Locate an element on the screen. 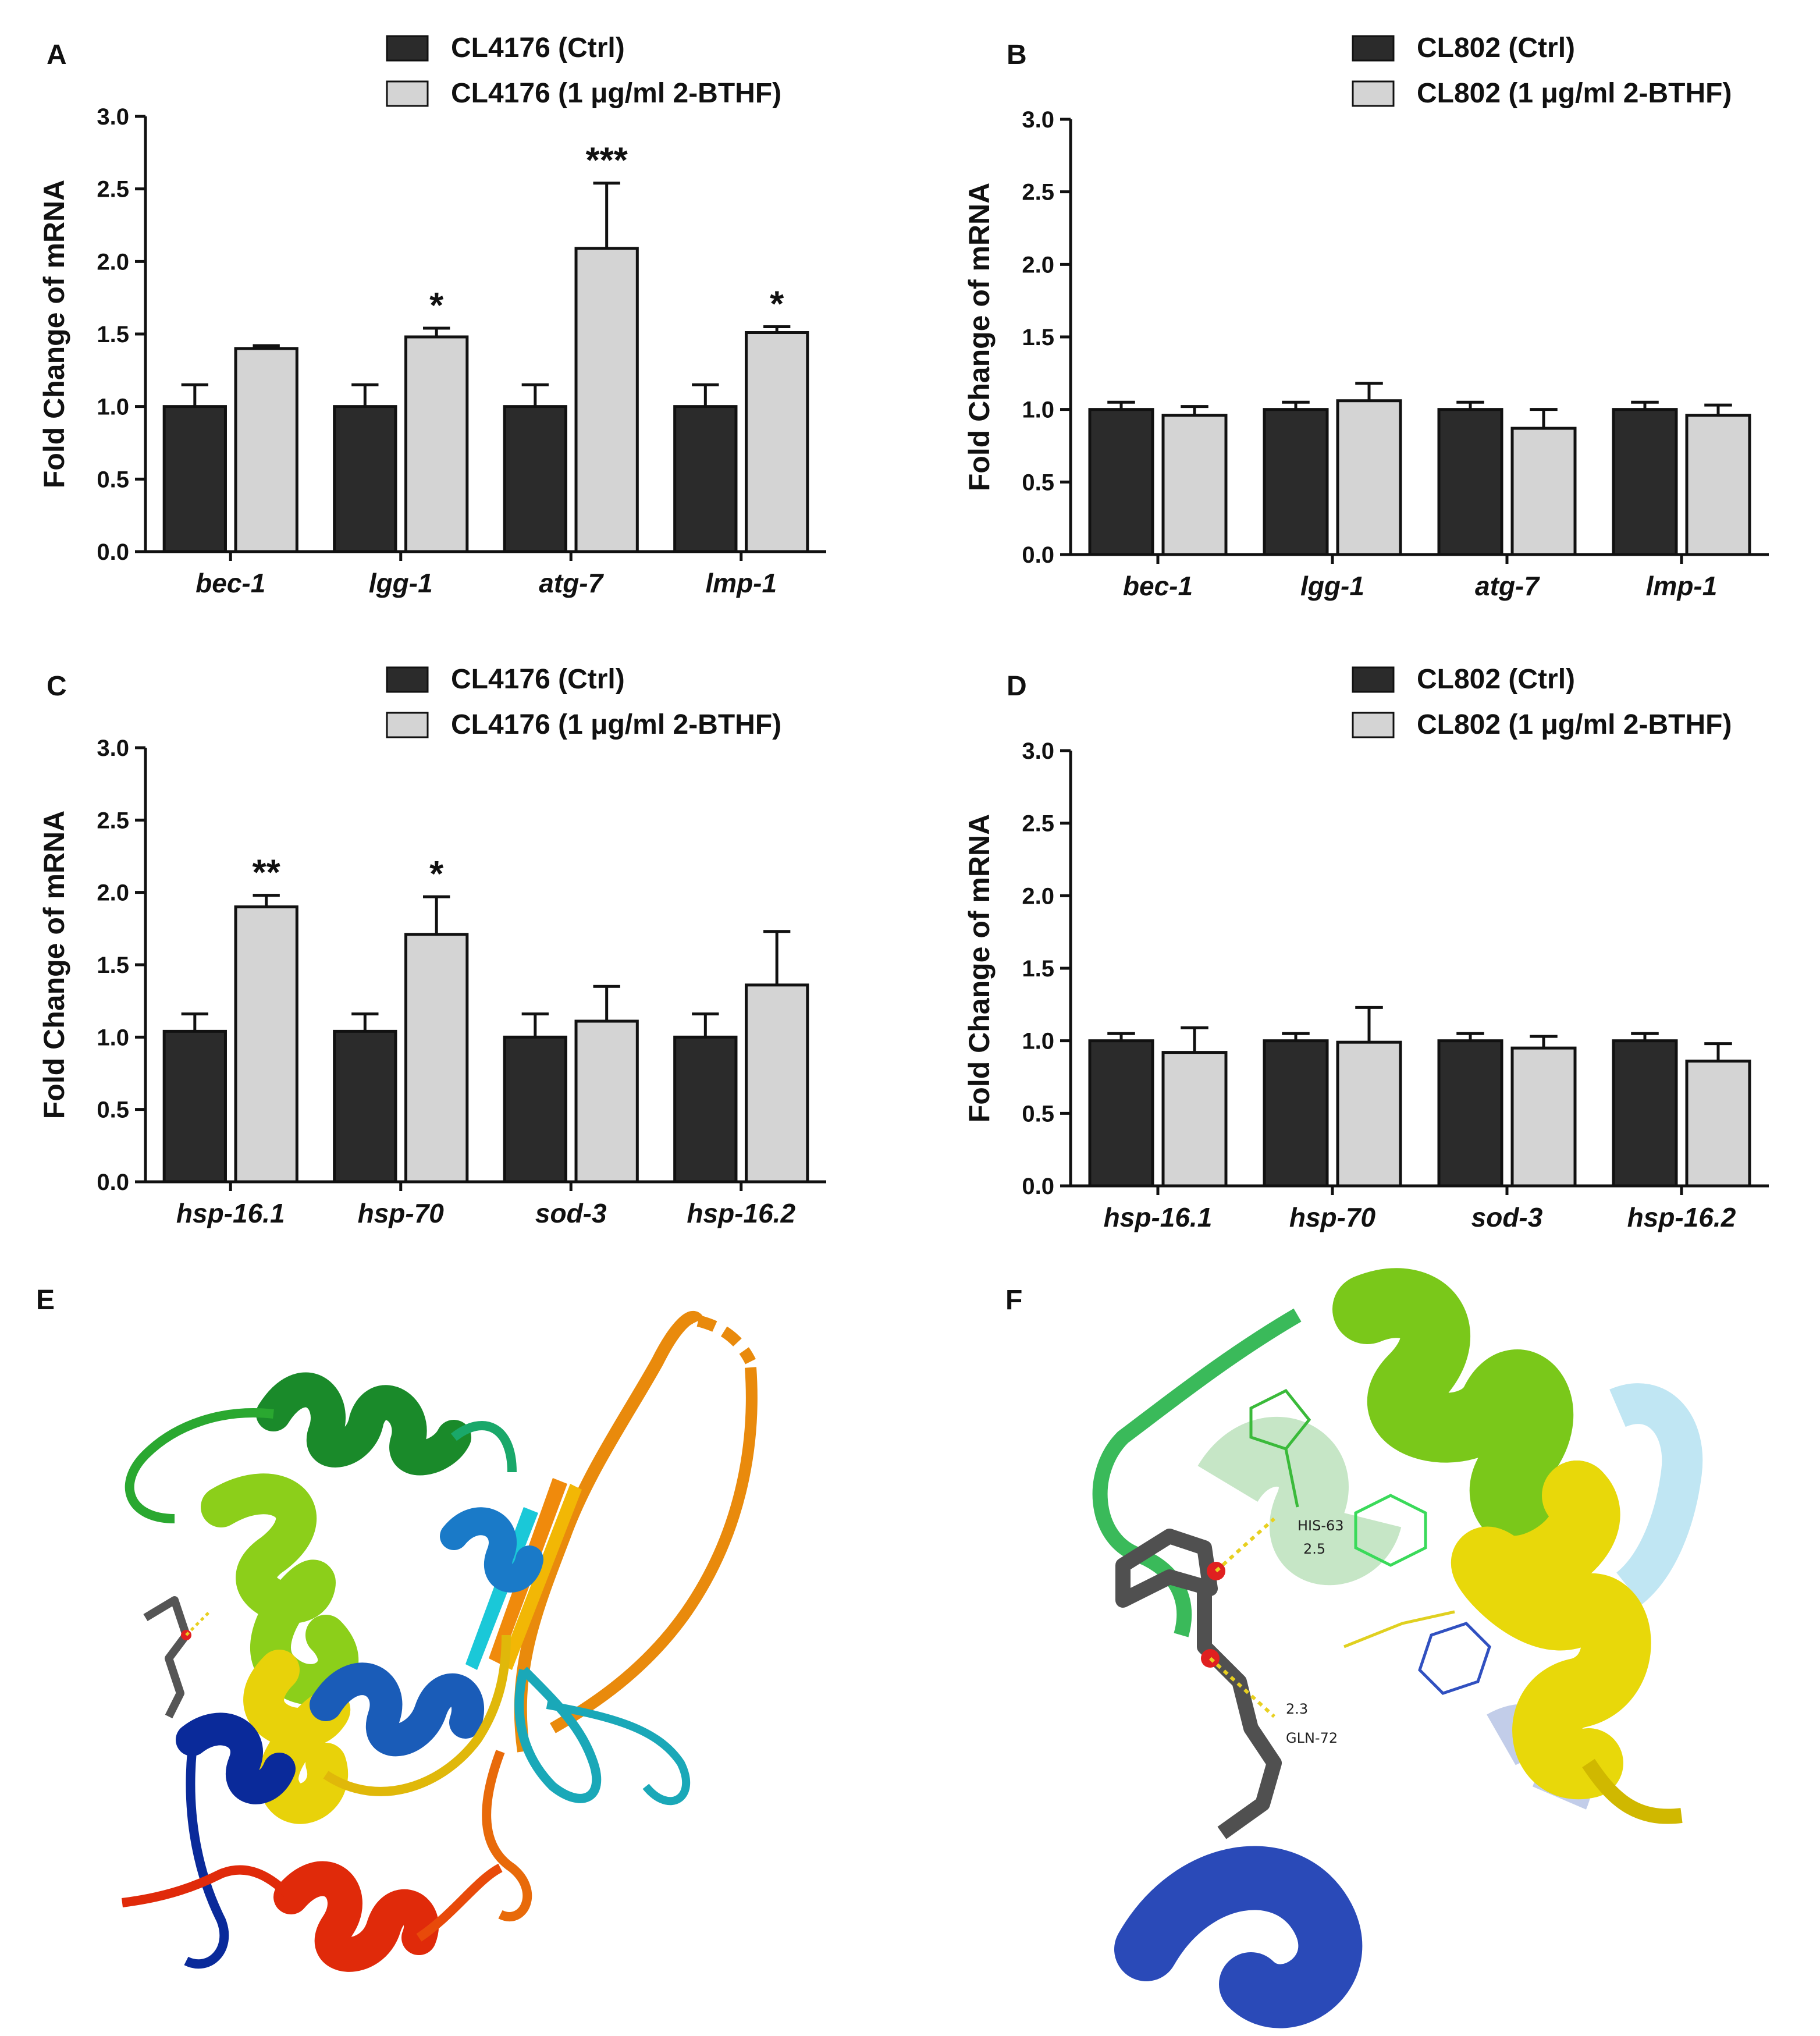 The image size is (1820, 2036). x-tick-label: hsp-16.2 is located at coordinates (1681, 1217).